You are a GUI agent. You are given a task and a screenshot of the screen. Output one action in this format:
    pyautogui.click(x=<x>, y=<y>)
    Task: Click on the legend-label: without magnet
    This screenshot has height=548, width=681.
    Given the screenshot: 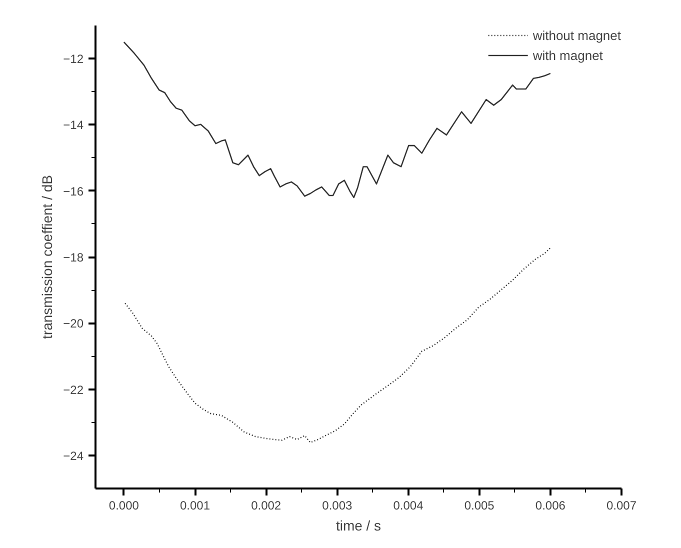 What is the action you would take?
    pyautogui.click(x=576, y=35)
    